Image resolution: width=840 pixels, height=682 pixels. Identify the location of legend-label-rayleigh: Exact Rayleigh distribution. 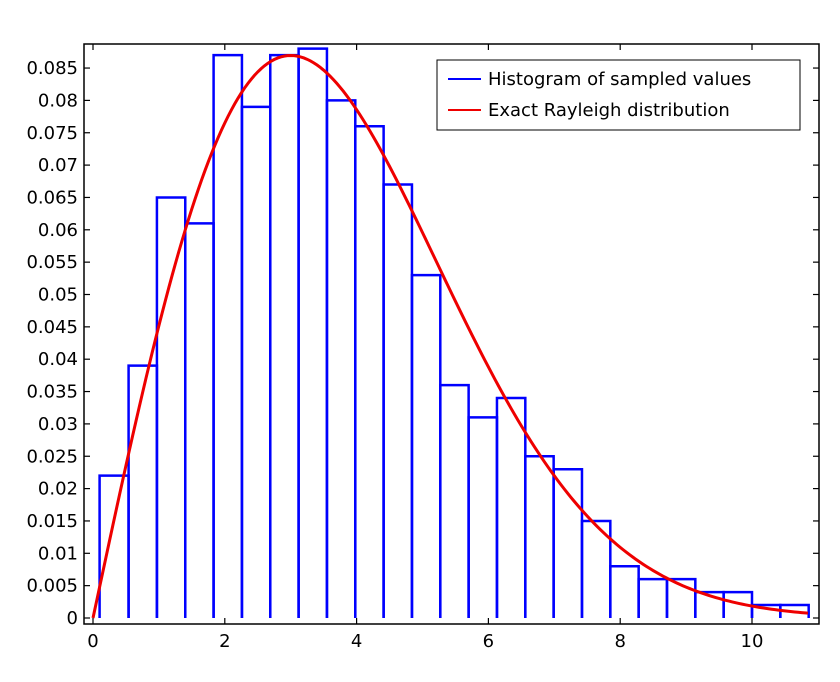
(609, 110).